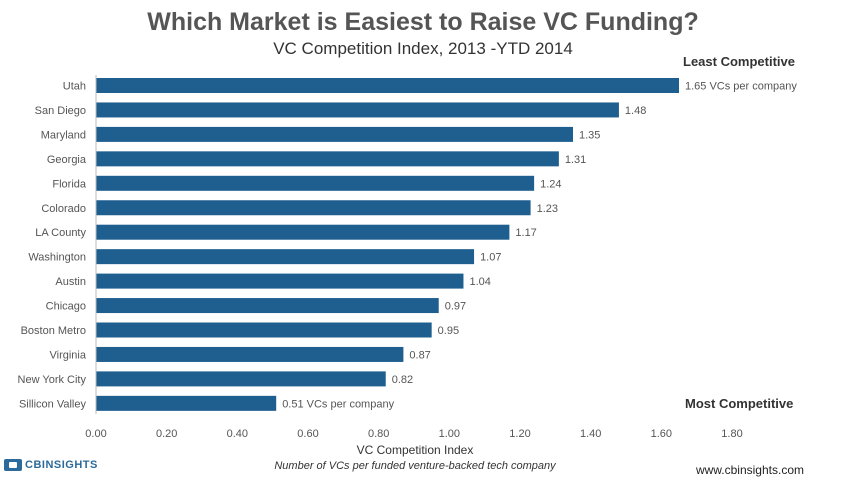 The height and width of the screenshot is (494, 846). I want to click on value-label: 1.65 VCs per company, so click(741, 87).